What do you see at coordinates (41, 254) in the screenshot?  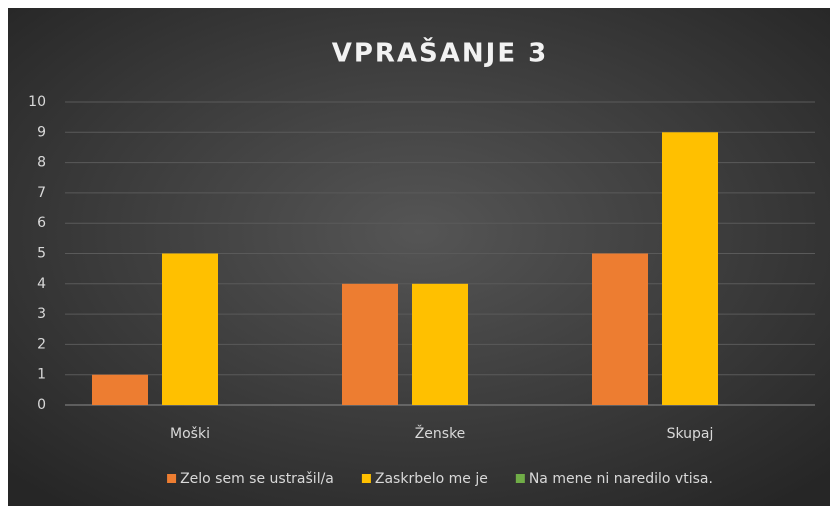 I see `y-tick-label: 5` at bounding box center [41, 254].